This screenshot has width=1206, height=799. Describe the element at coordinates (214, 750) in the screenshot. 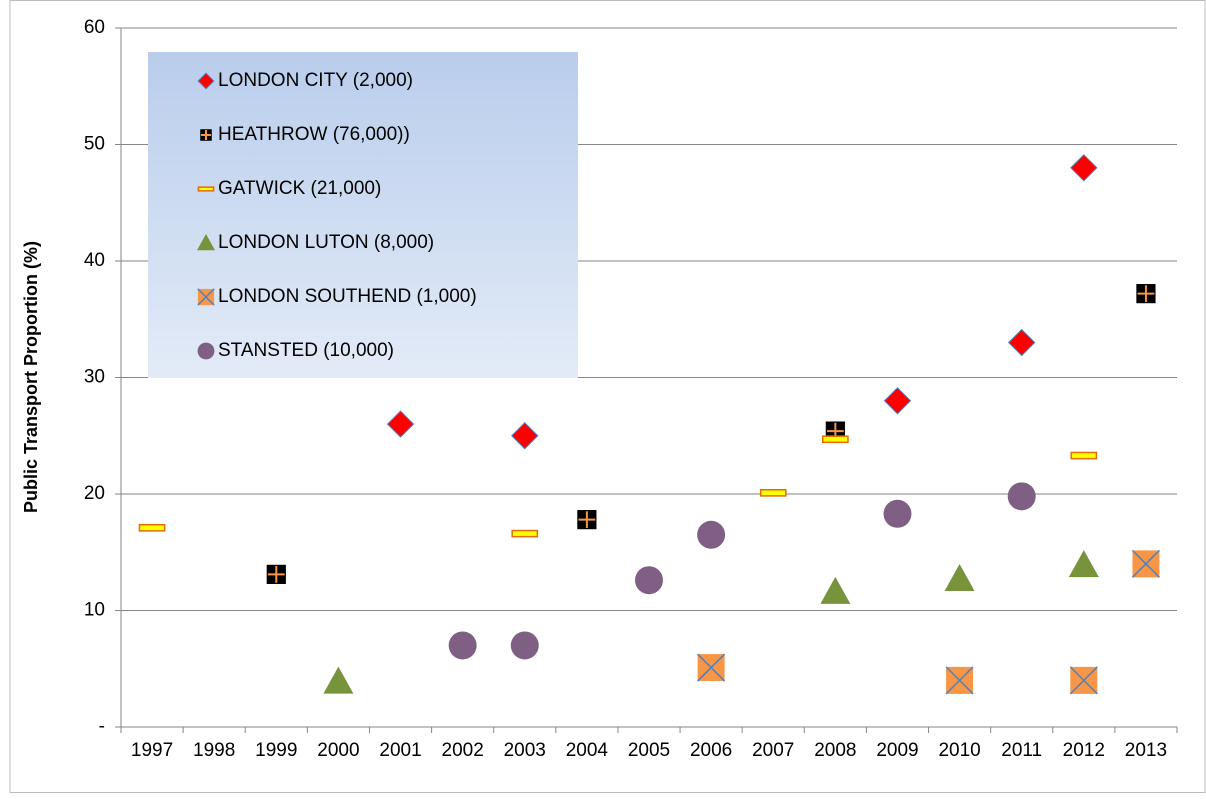

I see `x-tick-label: 1998` at that location.